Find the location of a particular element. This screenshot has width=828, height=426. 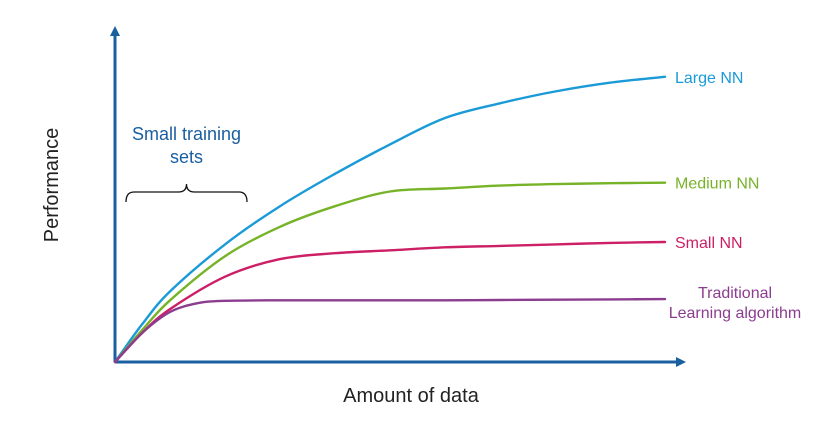

large-nn-label: Large NN is located at coordinates (709, 78).